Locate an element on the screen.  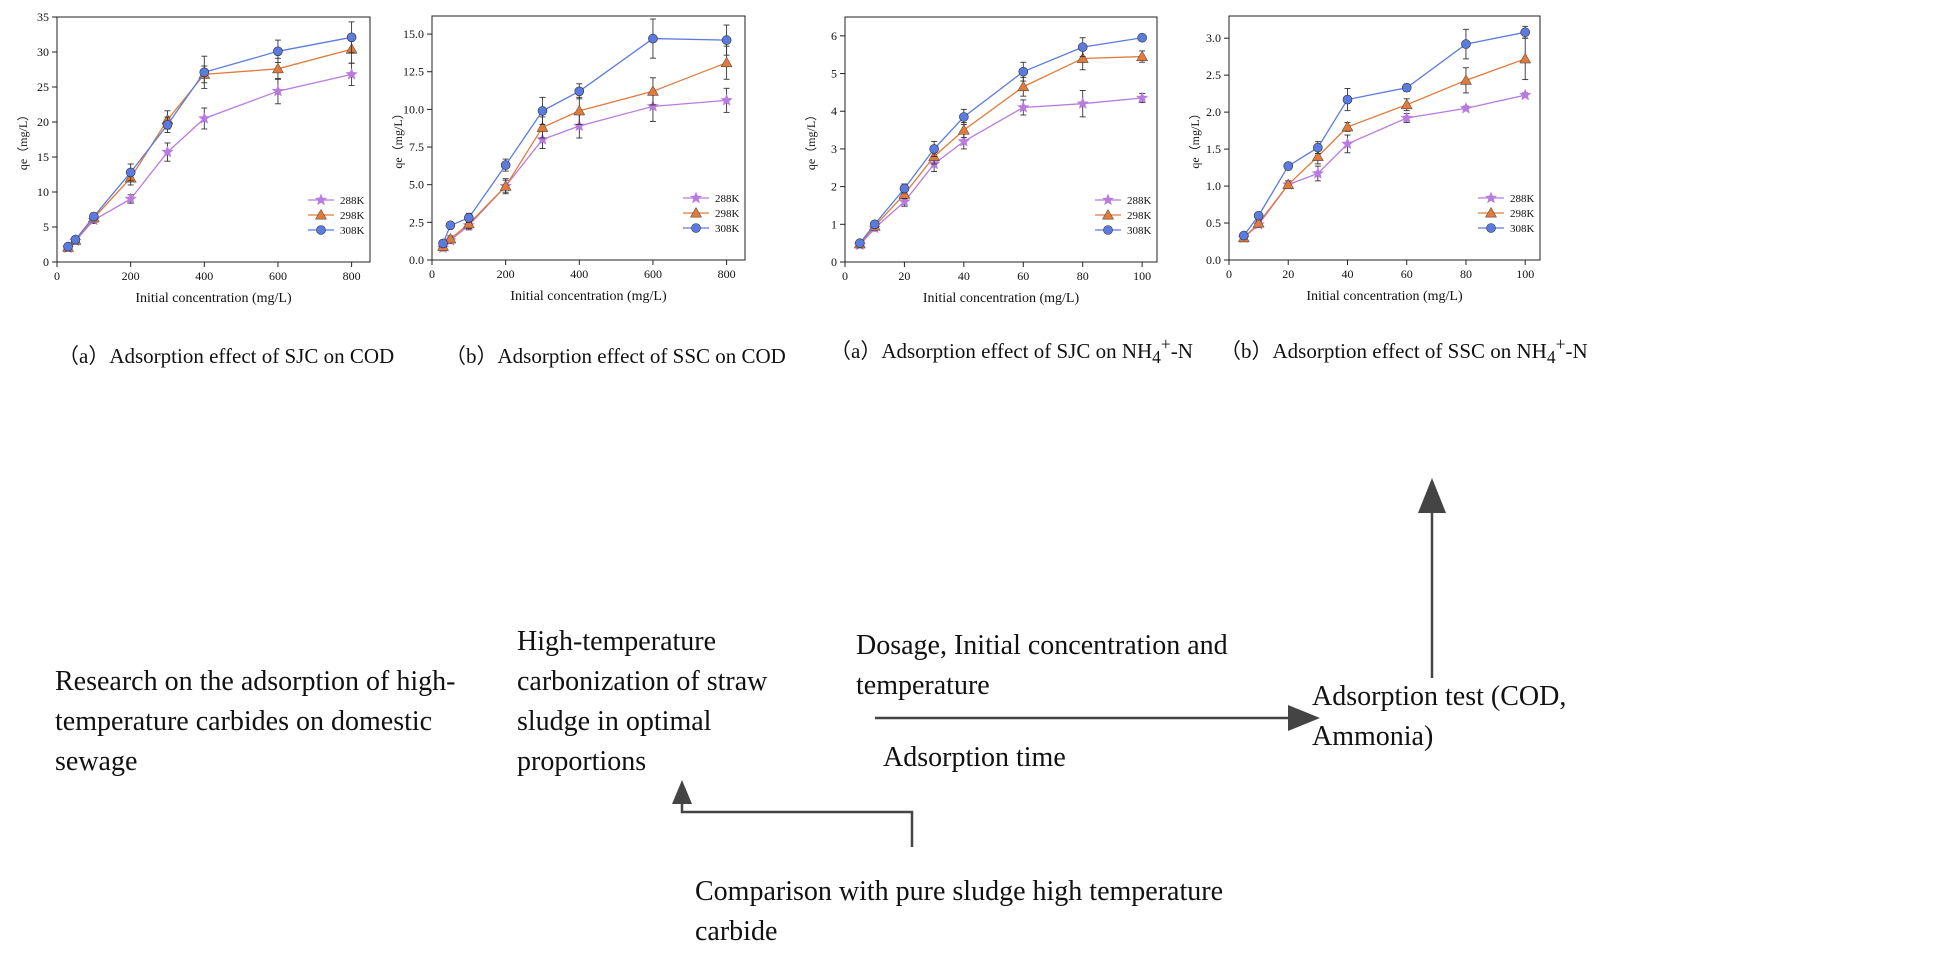
chart-sjc-cod-title: （a）Adsorption effect of SJC on COD is located at coordinates (226, 356).